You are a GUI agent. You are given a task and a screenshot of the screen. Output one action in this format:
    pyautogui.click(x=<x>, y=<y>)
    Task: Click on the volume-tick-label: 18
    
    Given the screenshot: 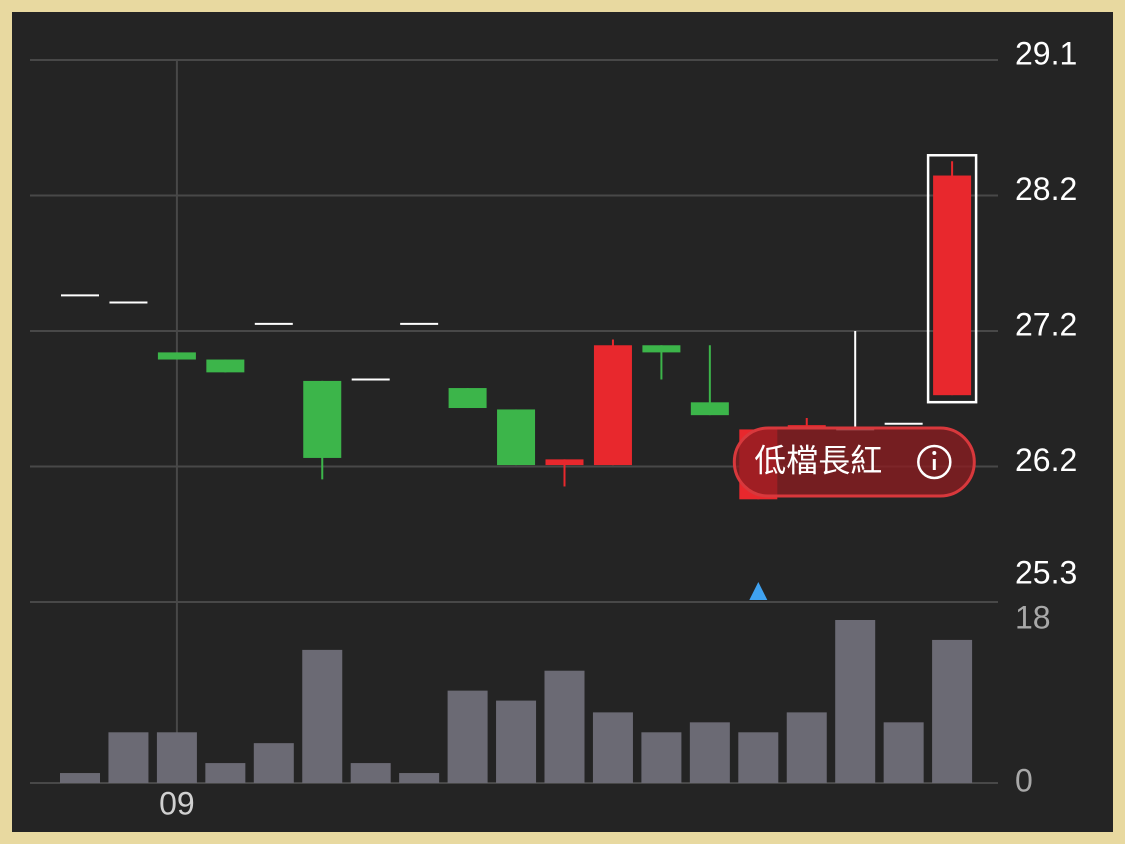 What is the action you would take?
    pyautogui.click(x=1033, y=617)
    